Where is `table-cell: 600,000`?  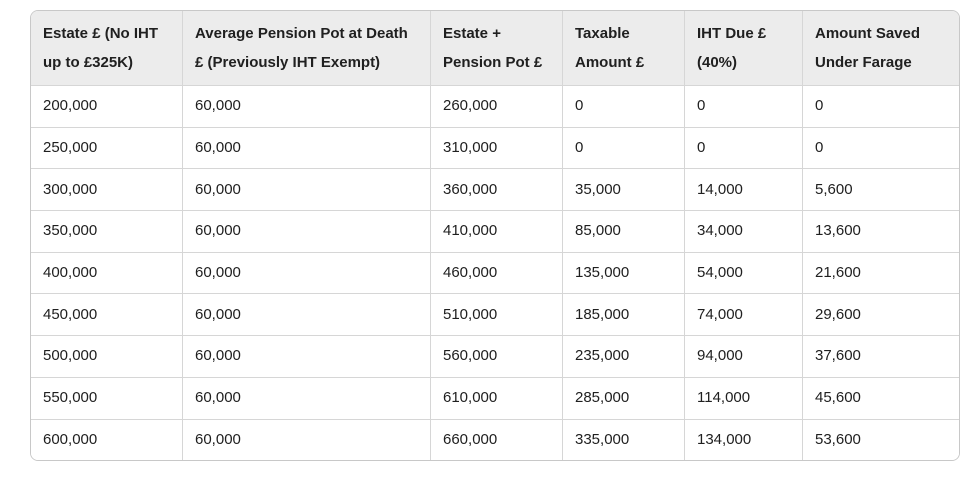
table-cell: 600,000 is located at coordinates (107, 440).